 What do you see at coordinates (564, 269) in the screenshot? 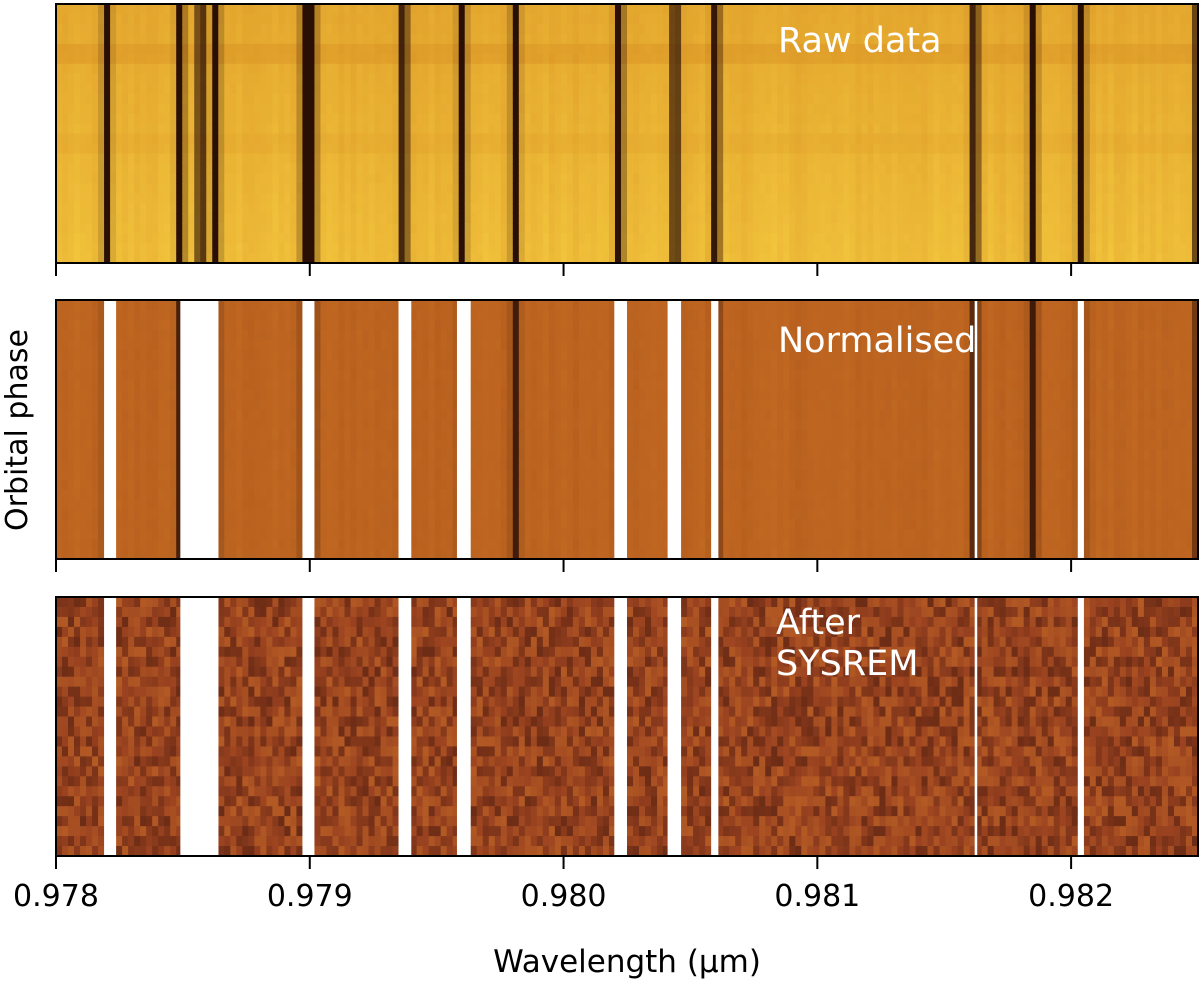
I see `x-ticks` at bounding box center [564, 269].